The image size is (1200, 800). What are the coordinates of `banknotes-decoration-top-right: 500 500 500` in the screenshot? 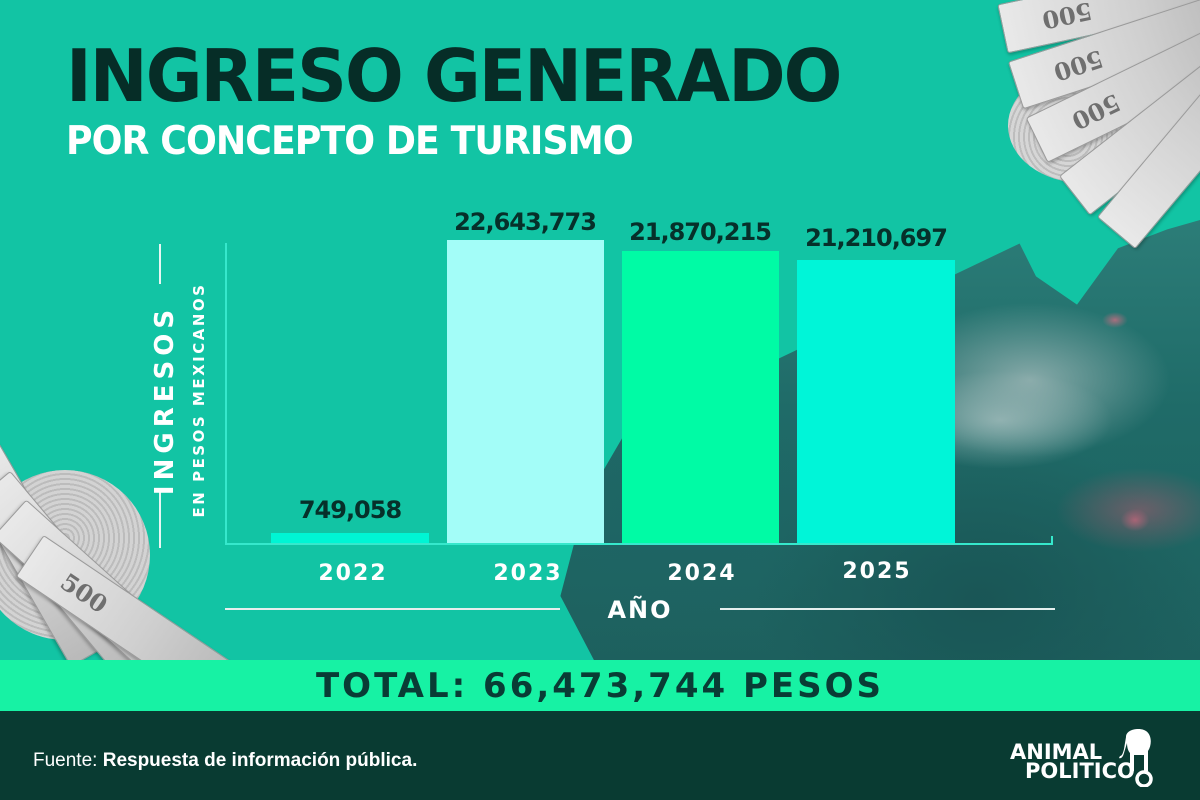 It's located at (1095, 125).